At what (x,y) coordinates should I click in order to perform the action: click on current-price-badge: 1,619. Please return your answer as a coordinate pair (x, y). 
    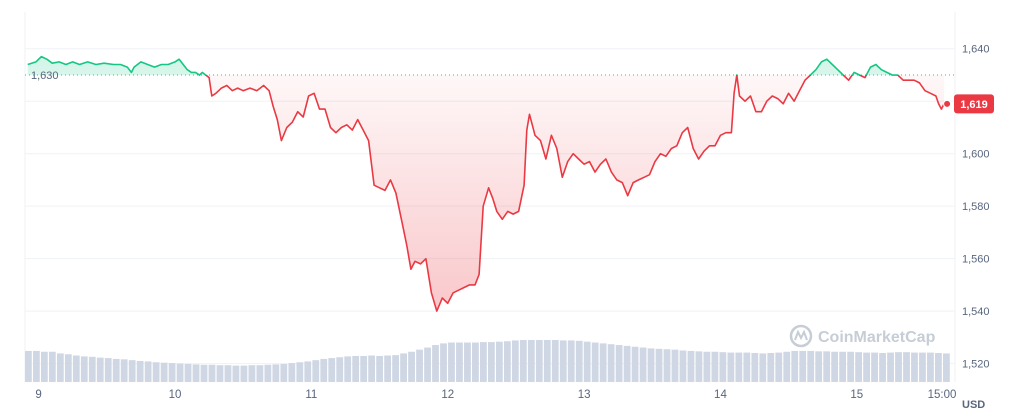
    Looking at the image, I should click on (974, 104).